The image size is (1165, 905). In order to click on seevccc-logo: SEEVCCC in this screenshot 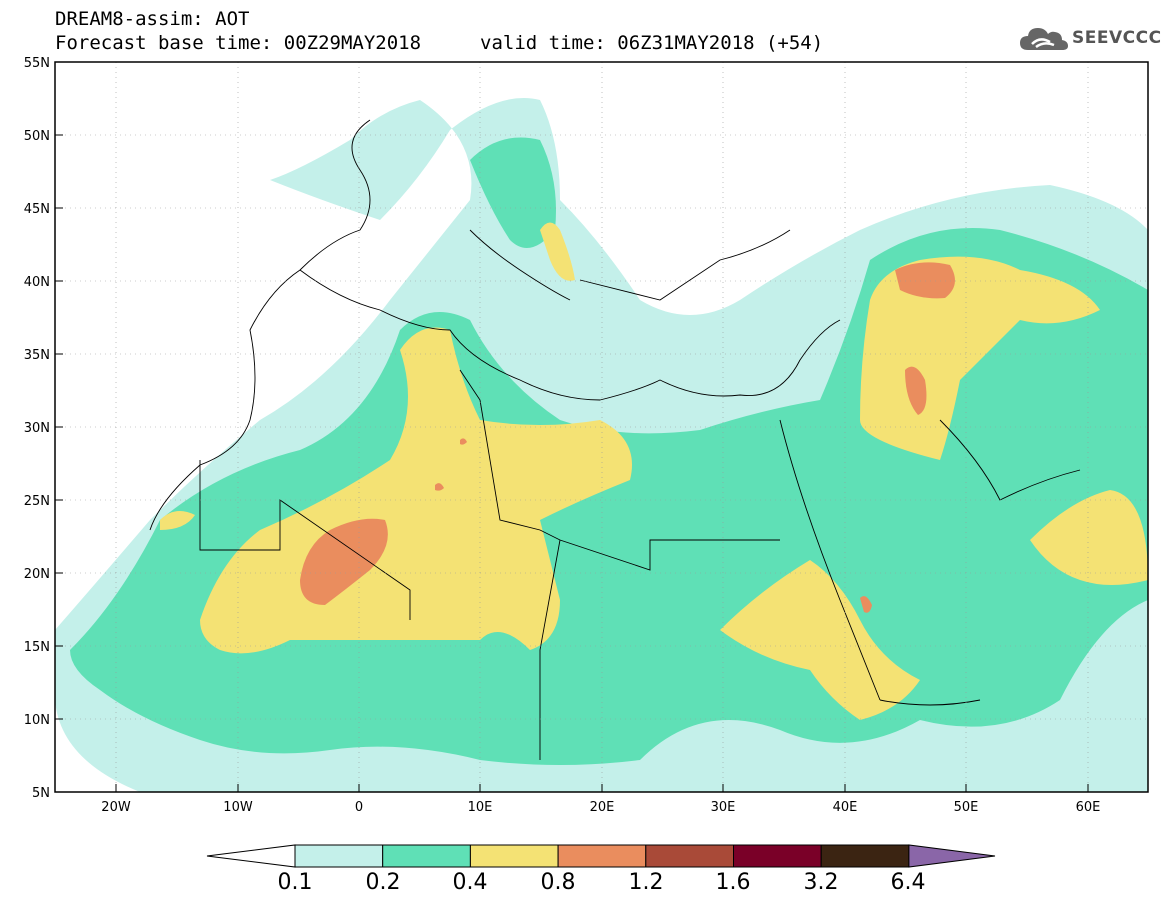, I will do `click(1089, 40)`.